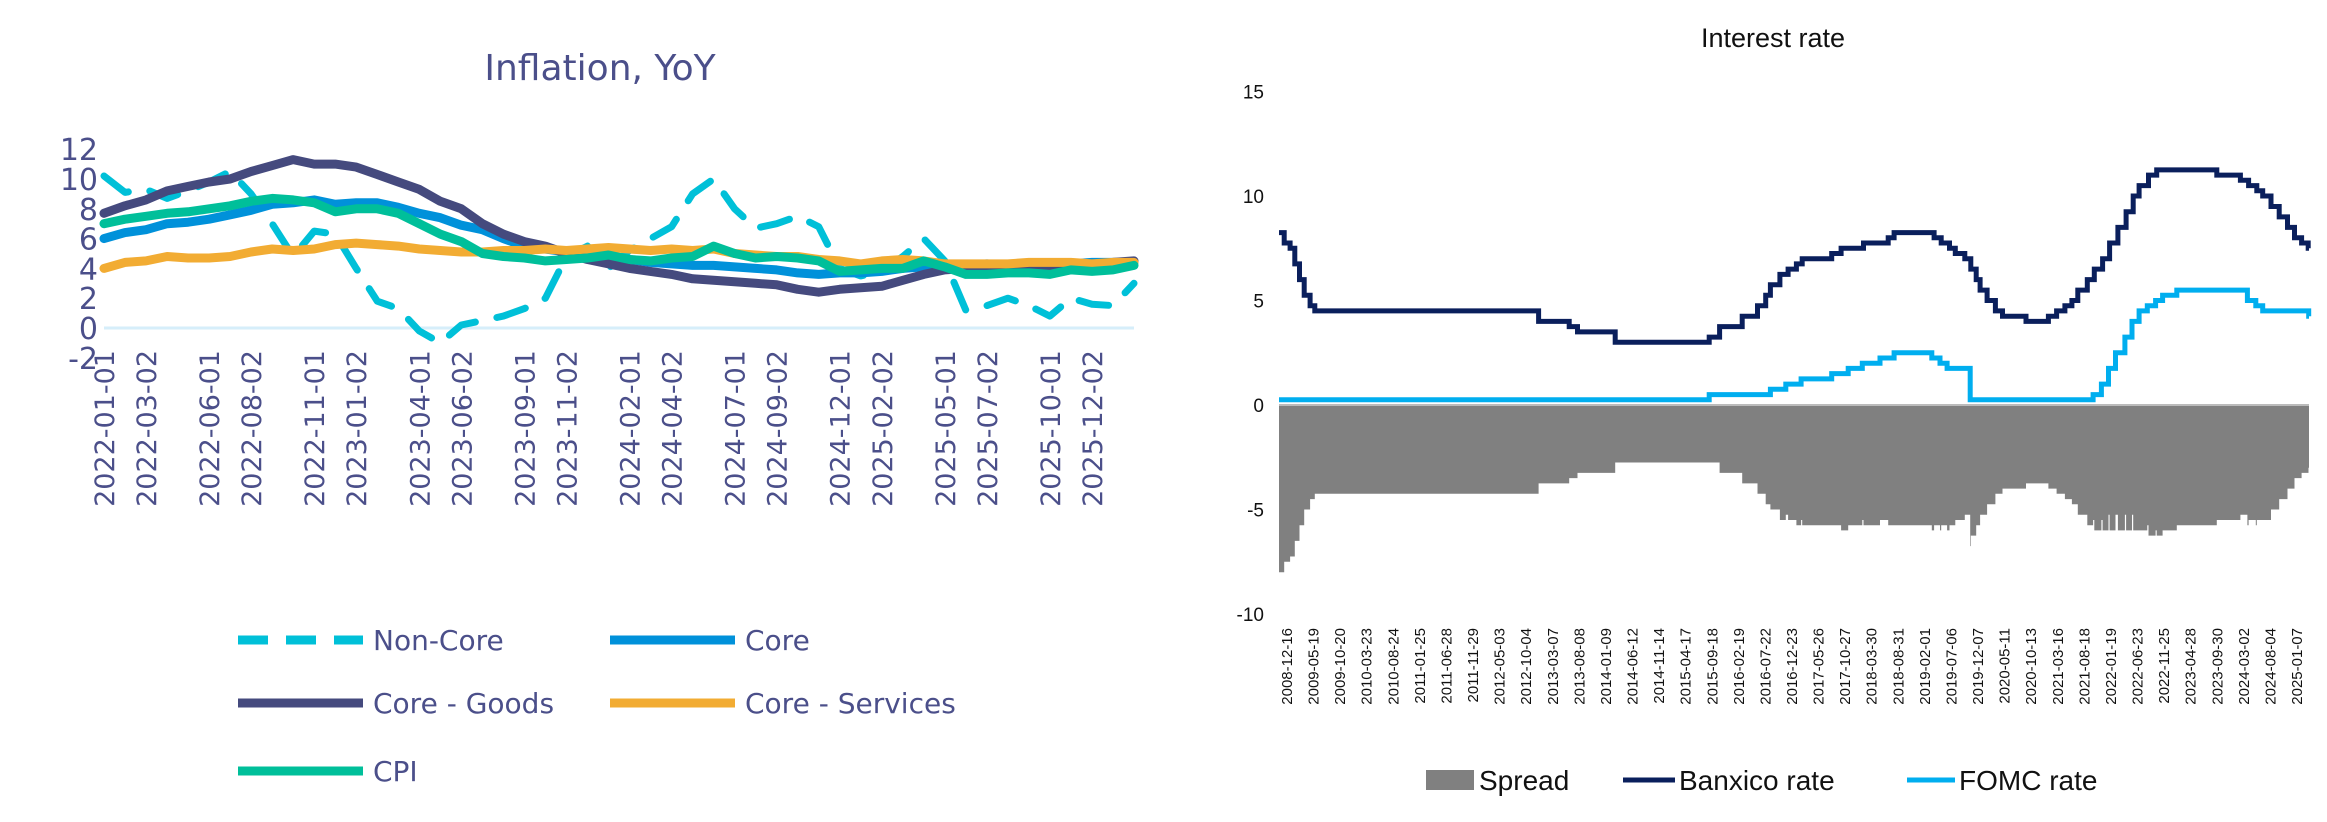 The height and width of the screenshot is (822, 2327). Describe the element at coordinates (1524, 780) in the screenshot. I see `legend-label: Spread` at that location.